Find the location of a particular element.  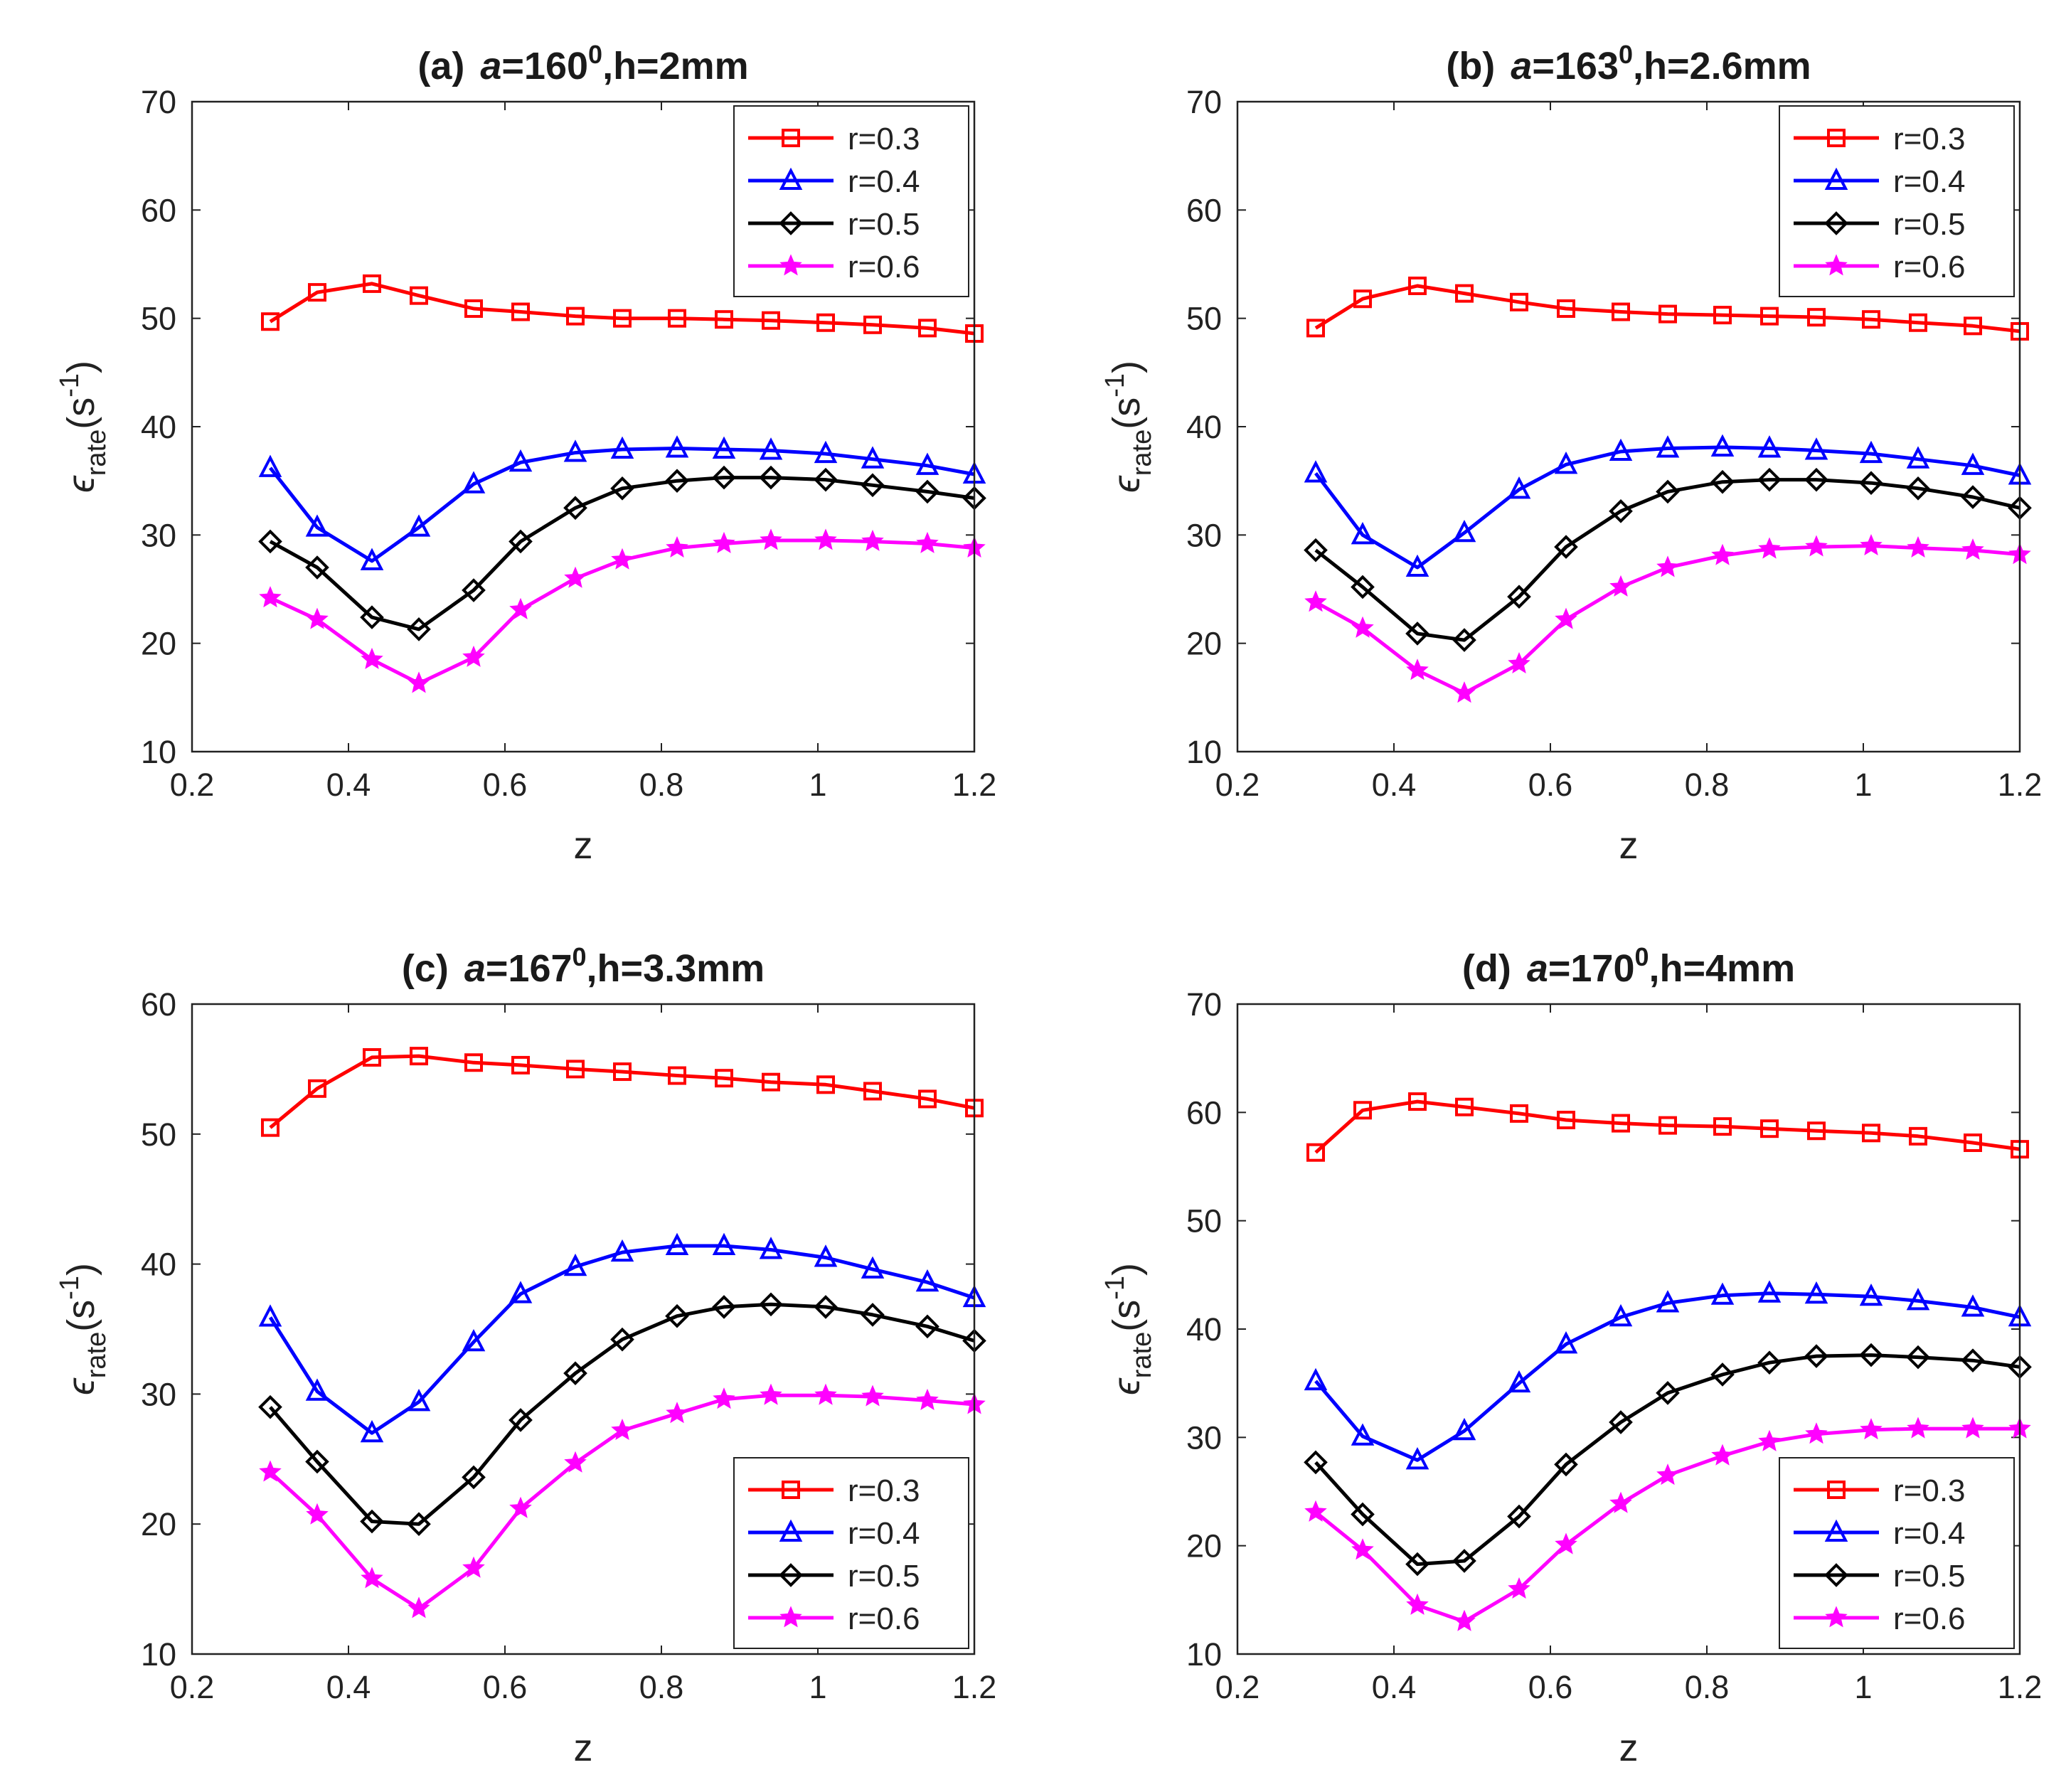

height-value: ,h=2.6mm is located at coordinates (1722, 66).